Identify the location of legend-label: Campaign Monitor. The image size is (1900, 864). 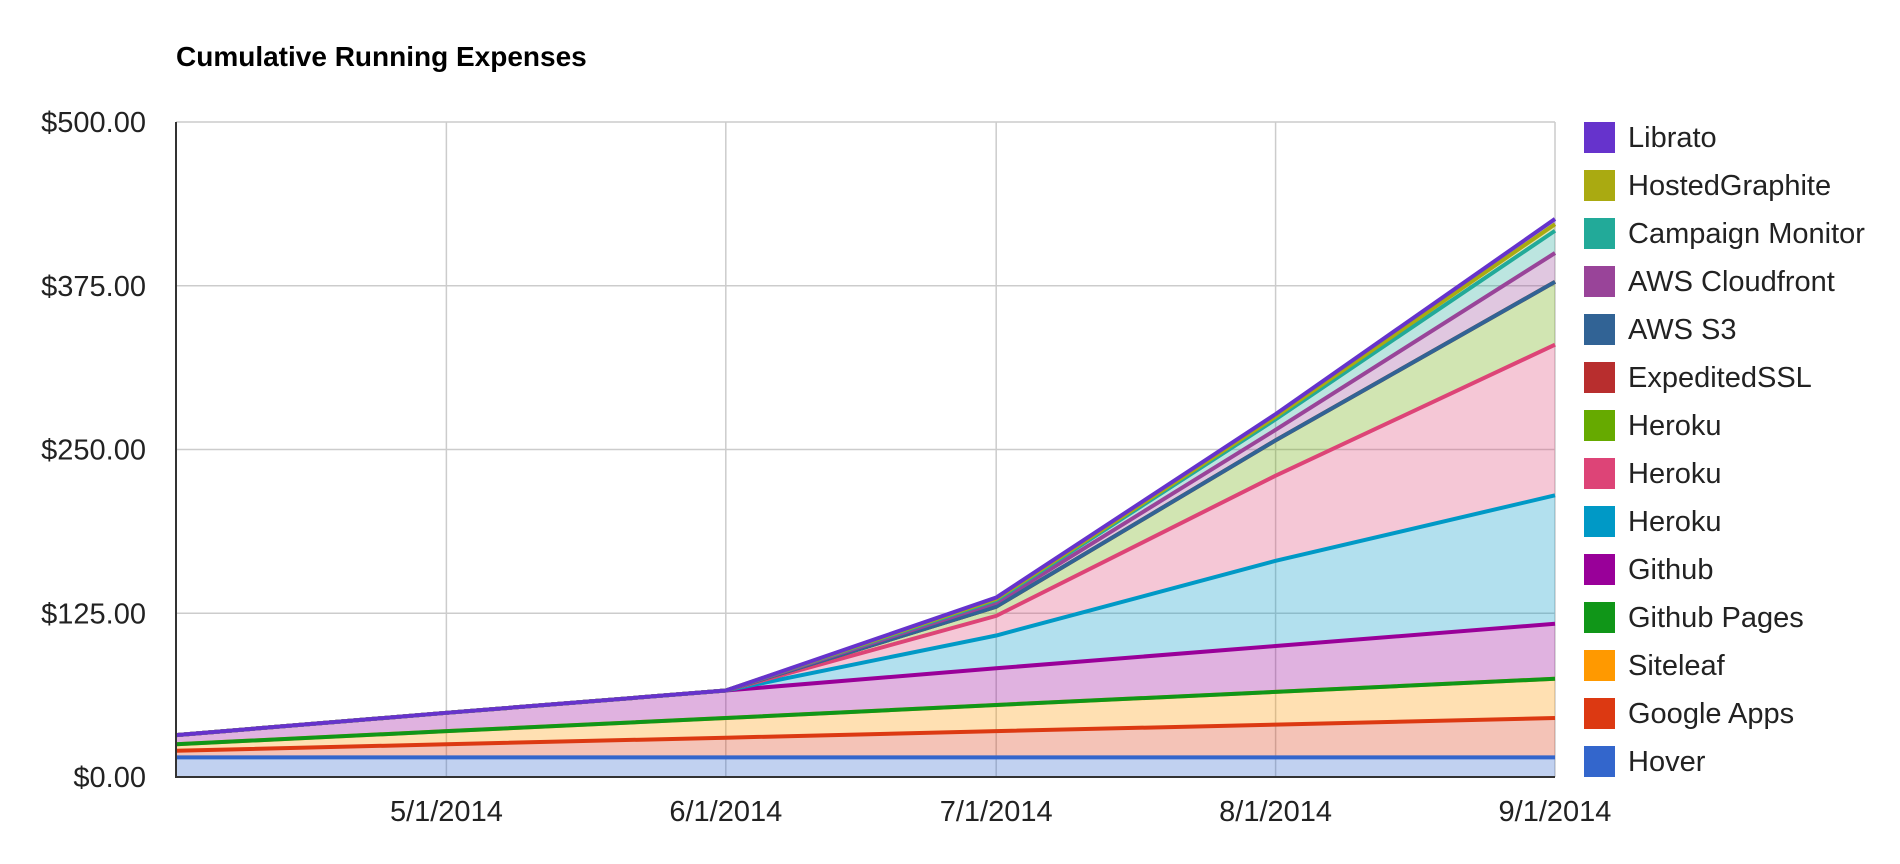
(1746, 234).